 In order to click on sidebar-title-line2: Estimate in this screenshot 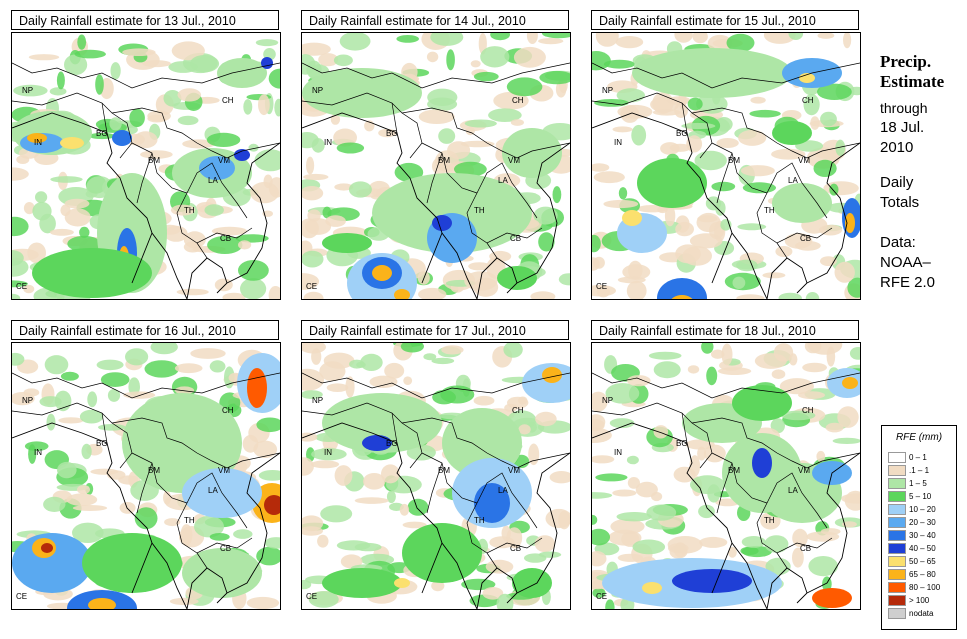, I will do `click(912, 81)`.